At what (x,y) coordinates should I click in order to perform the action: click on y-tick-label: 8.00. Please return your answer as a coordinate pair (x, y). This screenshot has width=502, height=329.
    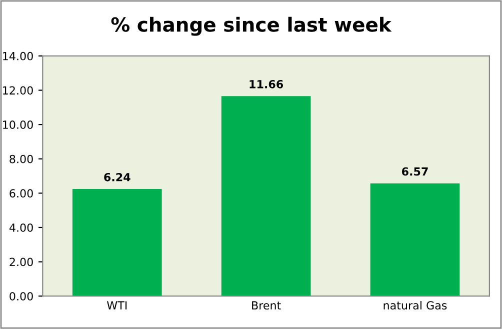
    Looking at the image, I should click on (21, 159).